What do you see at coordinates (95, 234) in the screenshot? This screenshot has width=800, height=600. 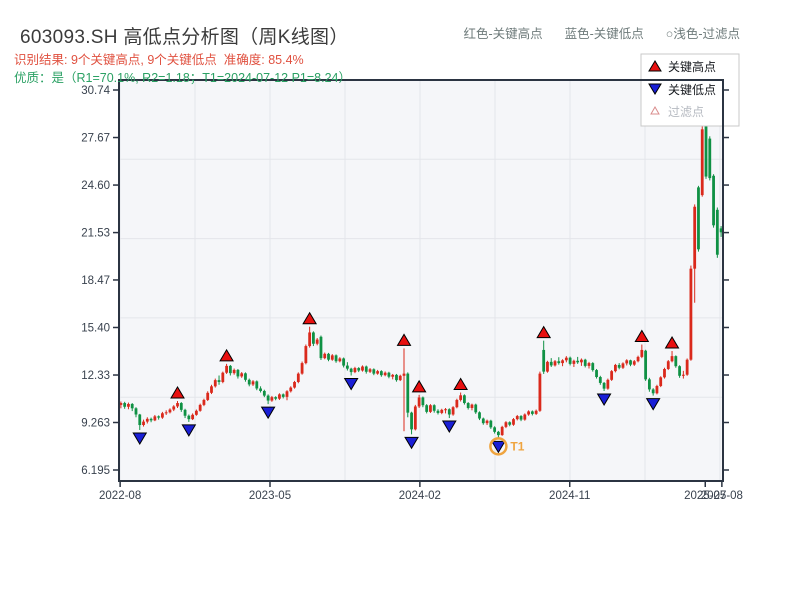 I see `y-tick-label: 21.53` at bounding box center [95, 234].